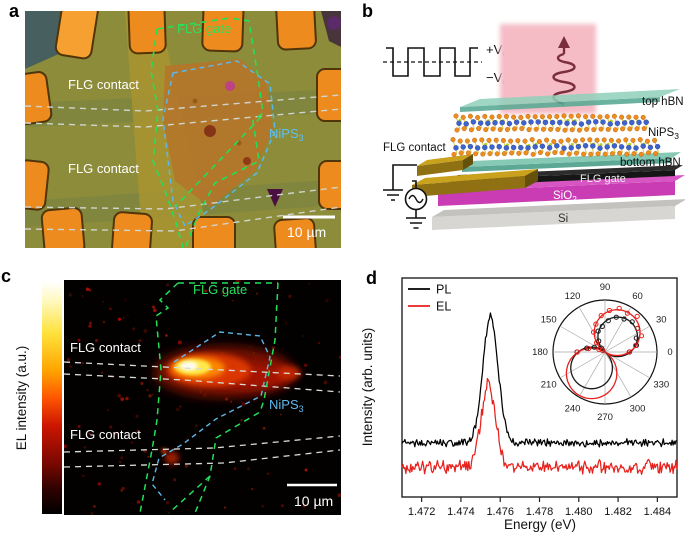 This screenshot has height=534, width=685. I want to click on scalebar-label: 10 µm, so click(313, 501).